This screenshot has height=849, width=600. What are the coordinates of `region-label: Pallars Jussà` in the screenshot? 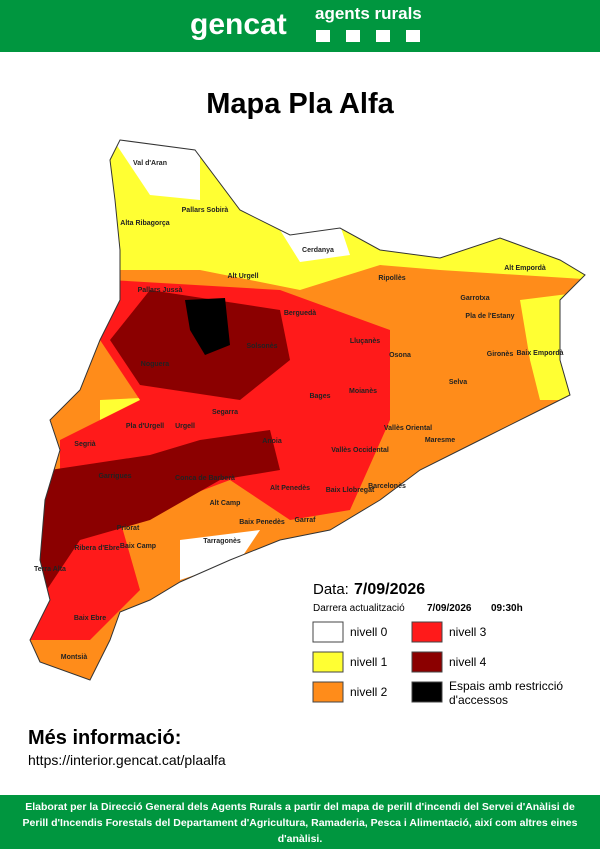 It's located at (160, 290).